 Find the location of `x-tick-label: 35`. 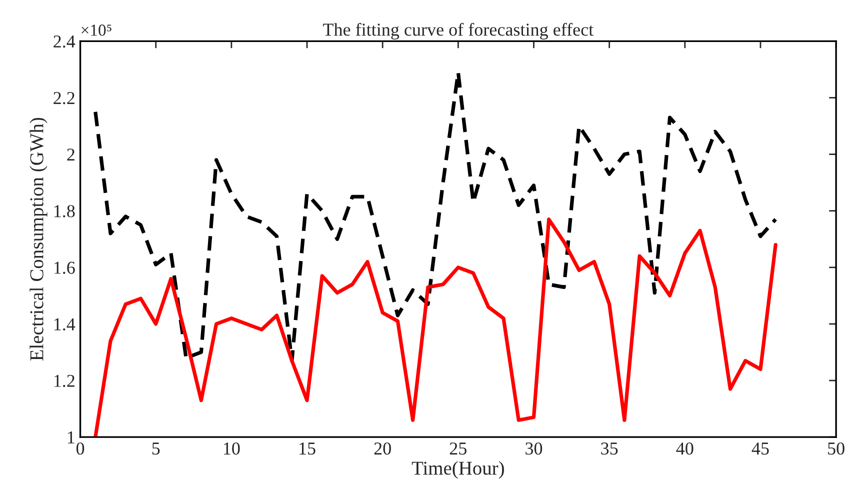

x-tick-label: 35 is located at coordinates (609, 448).